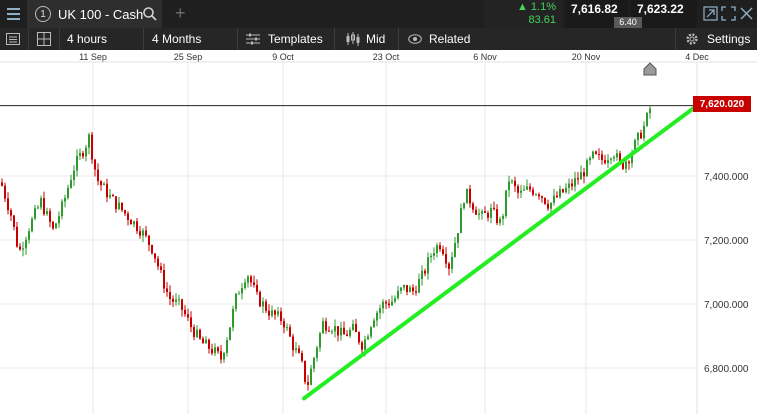 This screenshot has width=757, height=414. What do you see at coordinates (664, 14) in the screenshot?
I see `buy-price-button: 7,623.22` at bounding box center [664, 14].